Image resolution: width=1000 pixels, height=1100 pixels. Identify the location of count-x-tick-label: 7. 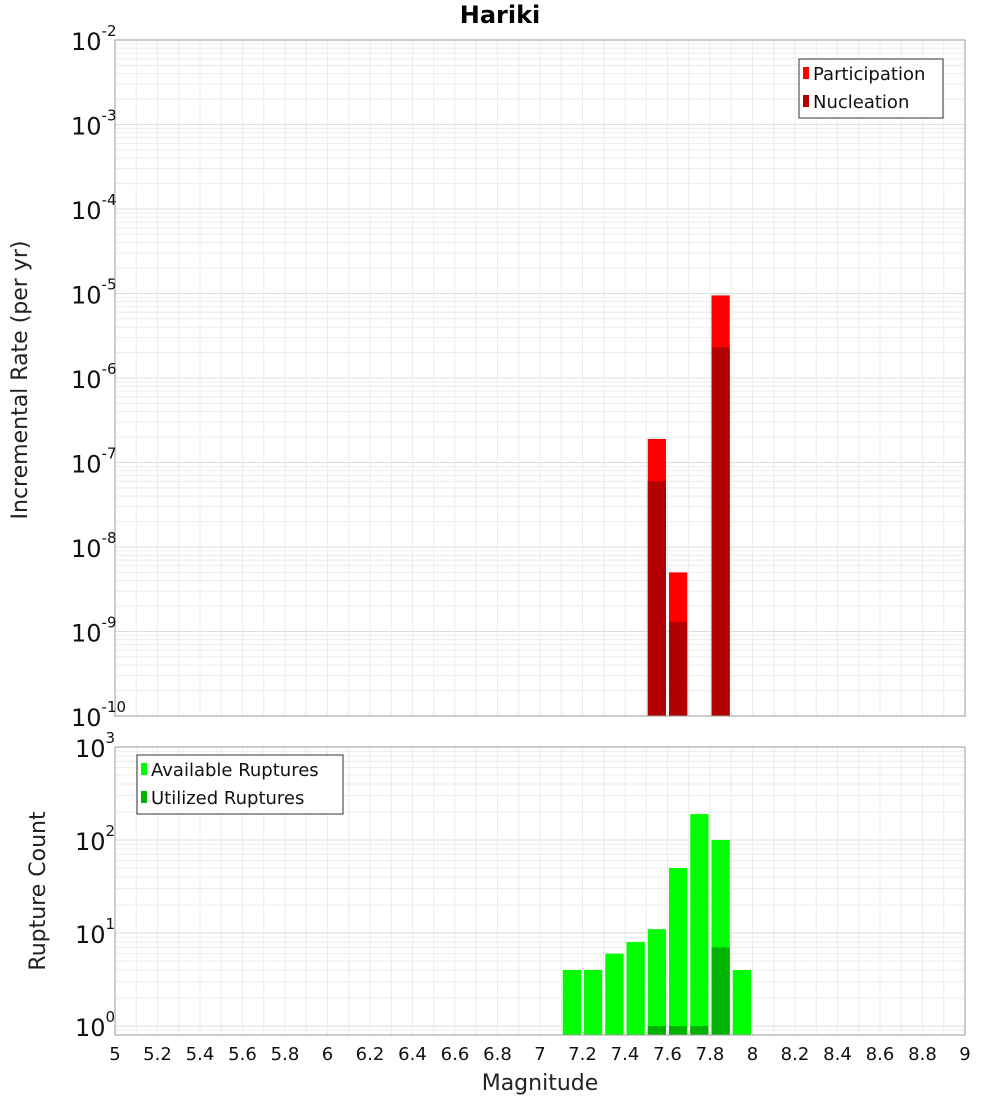
(539, 1054).